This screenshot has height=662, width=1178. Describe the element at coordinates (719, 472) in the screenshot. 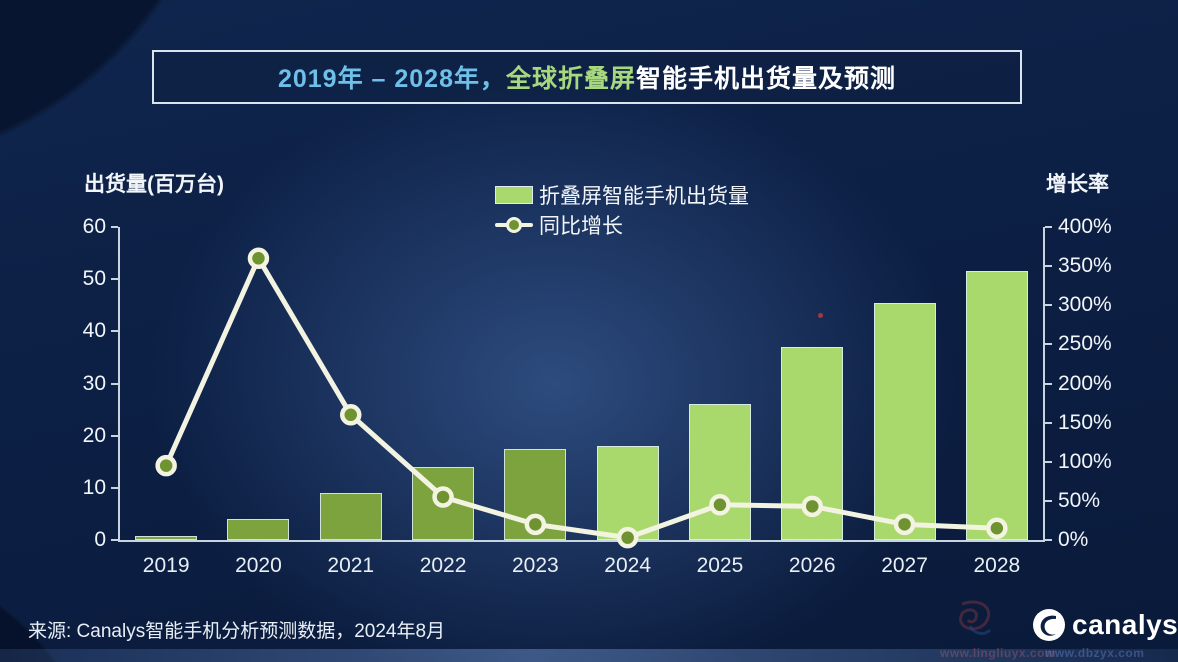

I see `bar-2025` at that location.